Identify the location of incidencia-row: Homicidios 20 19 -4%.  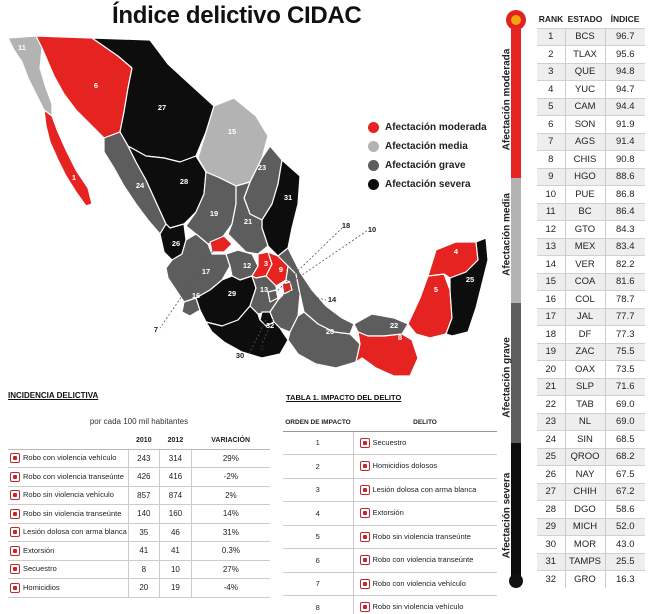
(139, 588).